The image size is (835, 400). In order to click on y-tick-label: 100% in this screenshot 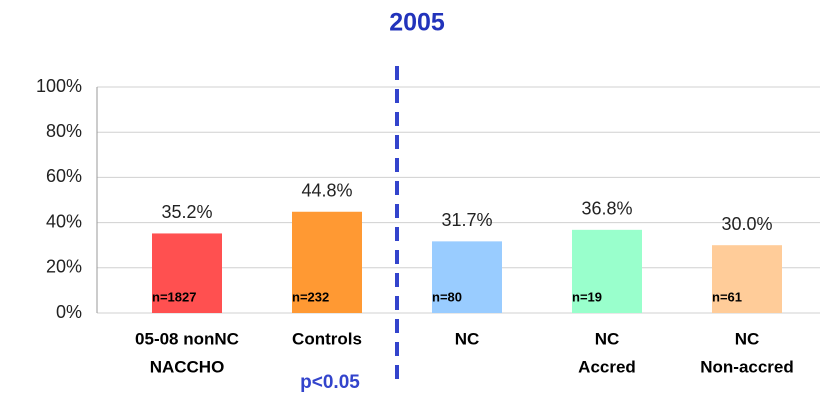, I will do `click(59, 86)`.